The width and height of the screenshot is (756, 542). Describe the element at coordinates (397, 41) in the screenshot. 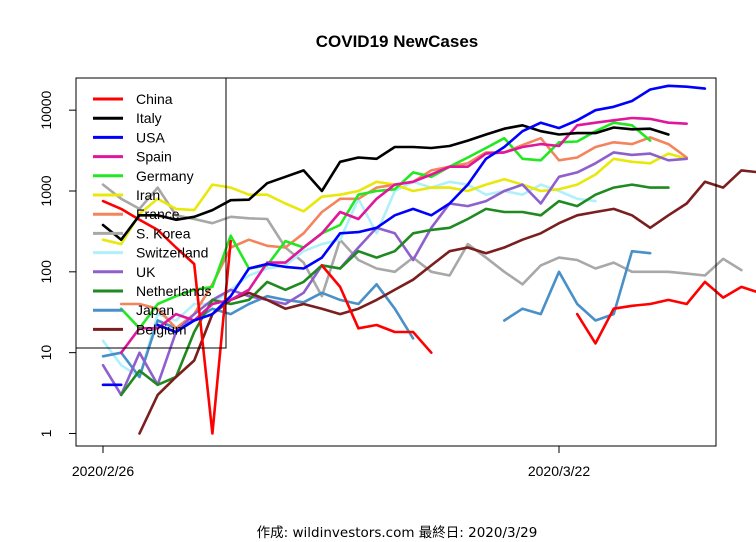

I see `chart-title: COVID19 NewCases` at that location.